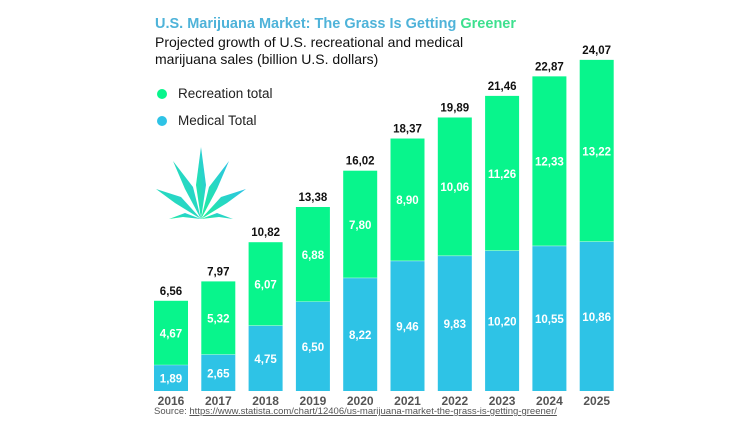  I want to click on data-label-medical-2024: 10,55, so click(549, 320).